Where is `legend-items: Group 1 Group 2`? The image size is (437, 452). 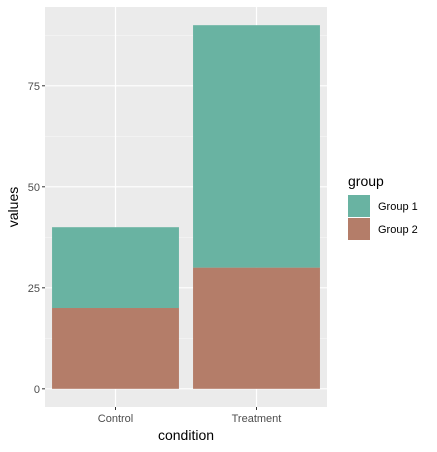 legend-items: Group 1 Group 2 is located at coordinates (383, 217).